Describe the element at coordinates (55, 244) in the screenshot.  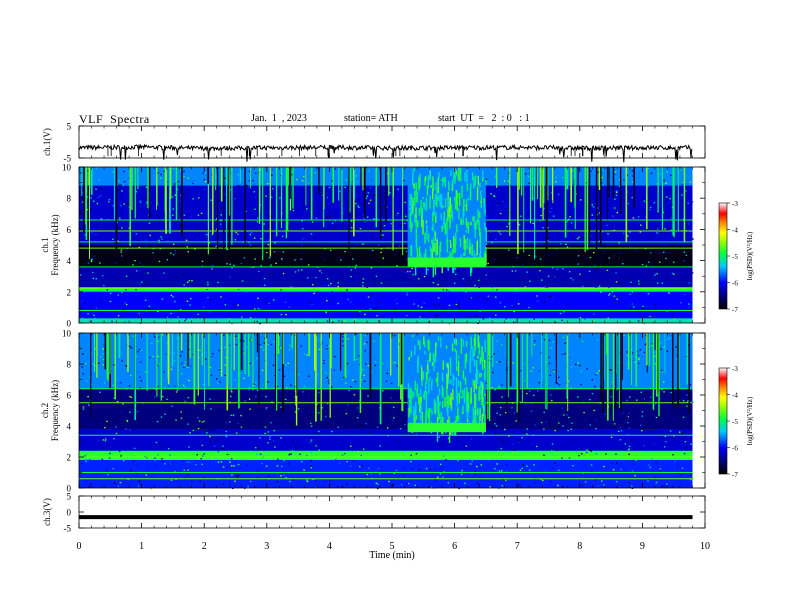
I see `ch1-spectrogram-ylabel-frequency: Frequency (kHz)` at that location.